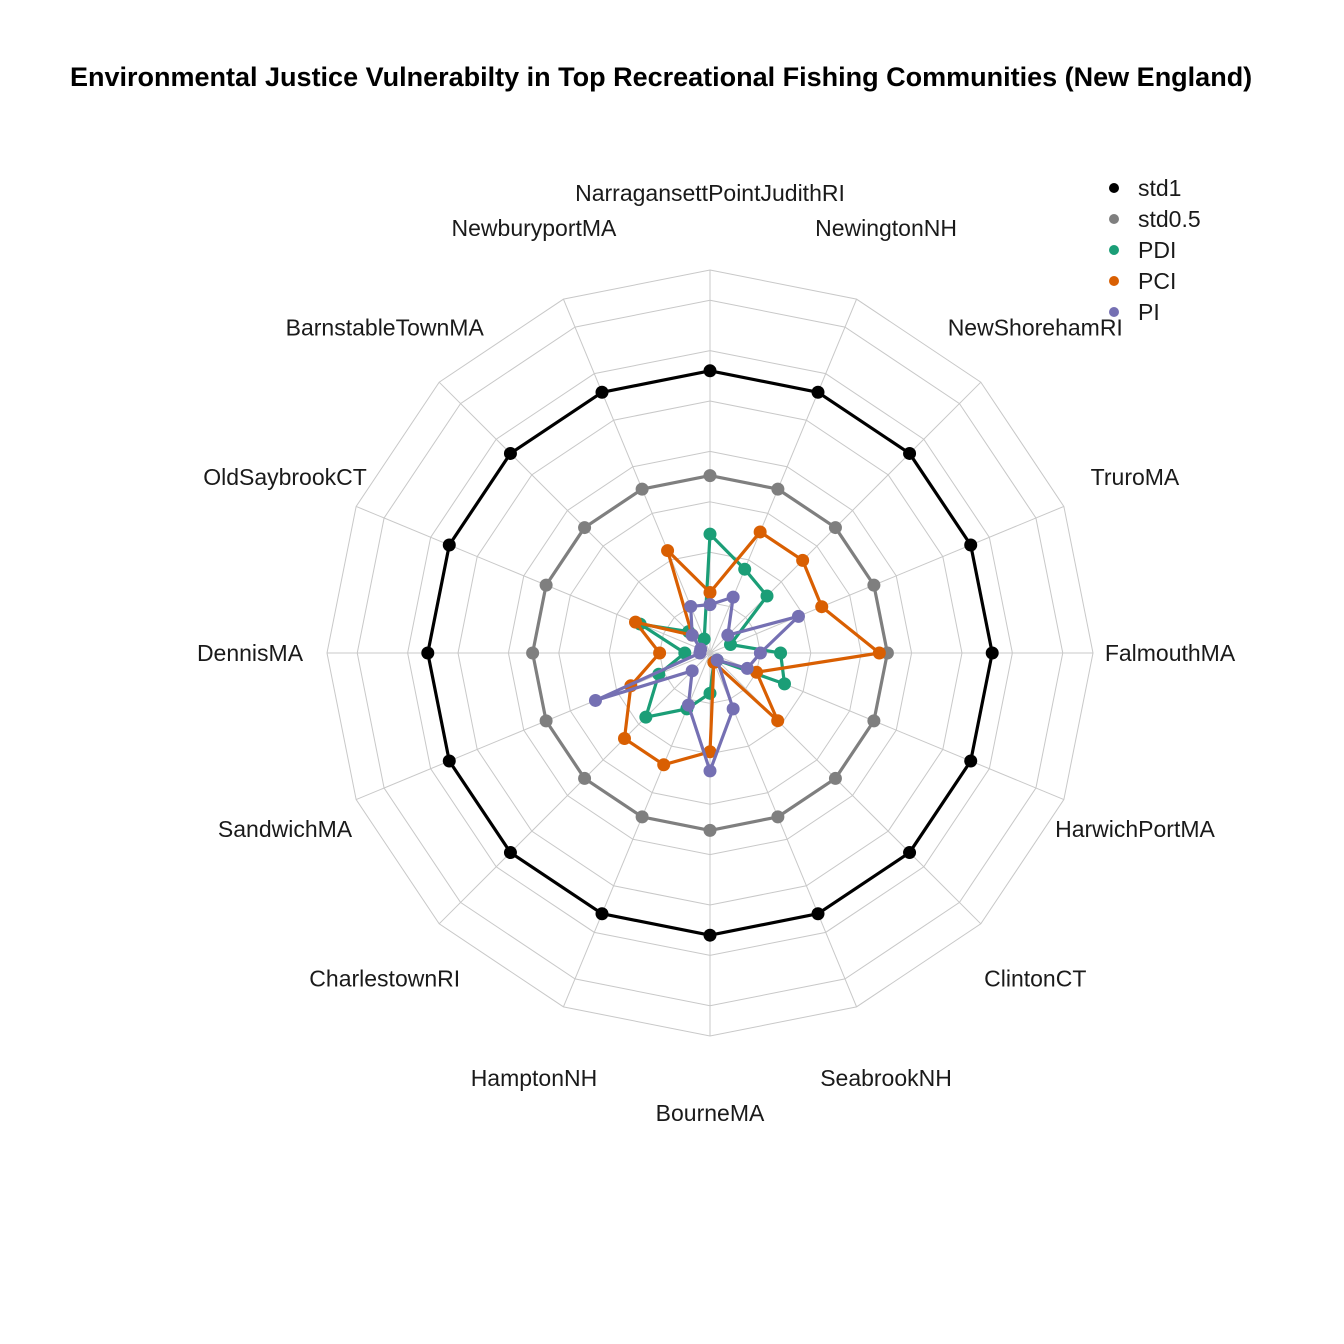 The width and height of the screenshot is (1344, 1344). I want to click on legend-item: PCI, so click(1142, 281).